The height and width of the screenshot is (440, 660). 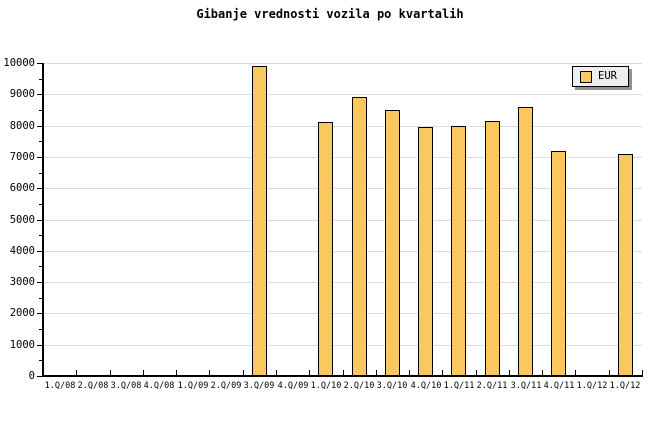 What do you see at coordinates (22, 157) in the screenshot?
I see `y-axis-label: 7000` at bounding box center [22, 157].